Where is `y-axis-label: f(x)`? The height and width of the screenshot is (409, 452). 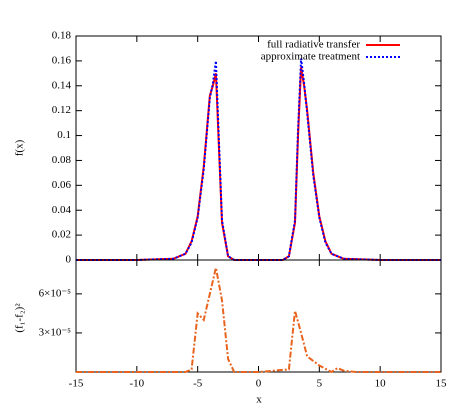 y-axis-label: f(x) is located at coordinates (20, 147).